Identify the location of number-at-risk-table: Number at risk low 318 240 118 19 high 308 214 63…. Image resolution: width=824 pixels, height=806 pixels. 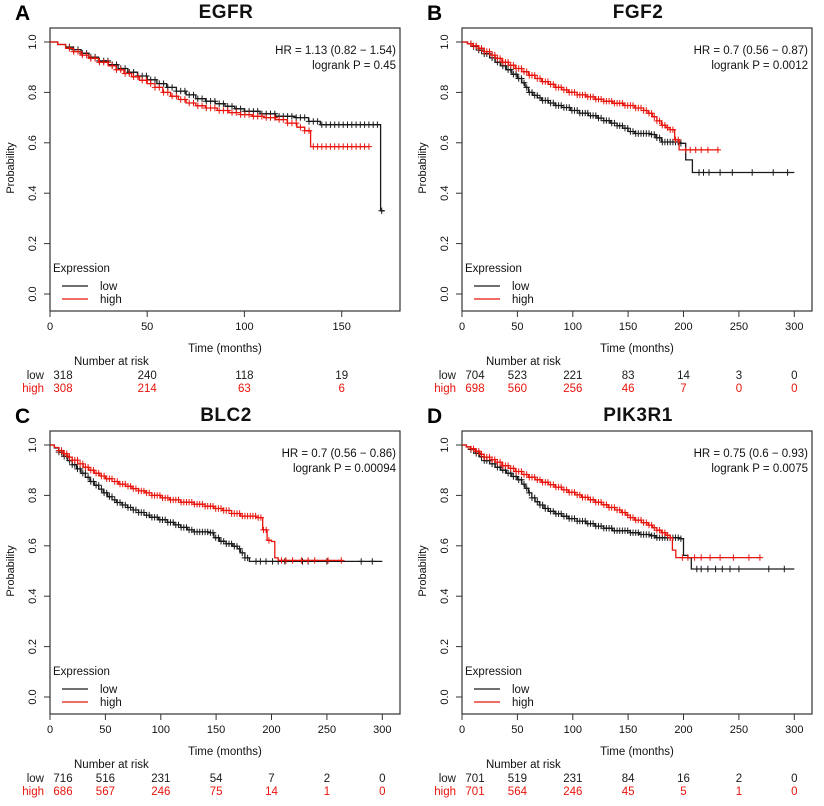
(185, 375).